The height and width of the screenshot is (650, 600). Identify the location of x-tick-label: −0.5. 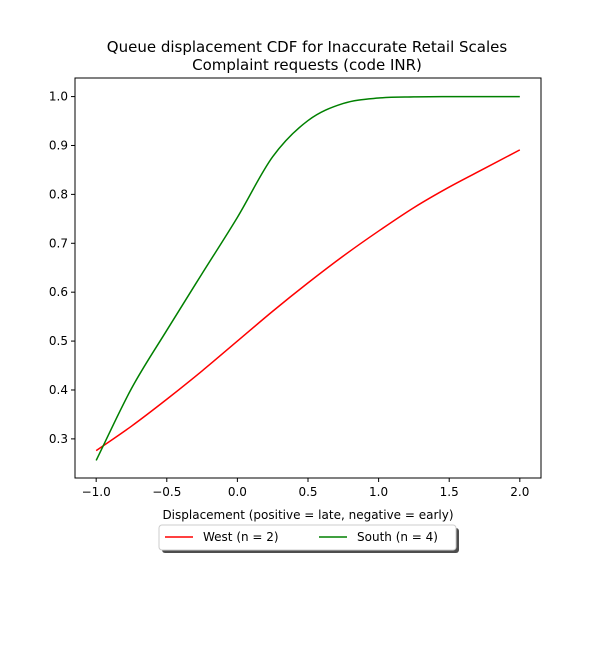
(166, 492).